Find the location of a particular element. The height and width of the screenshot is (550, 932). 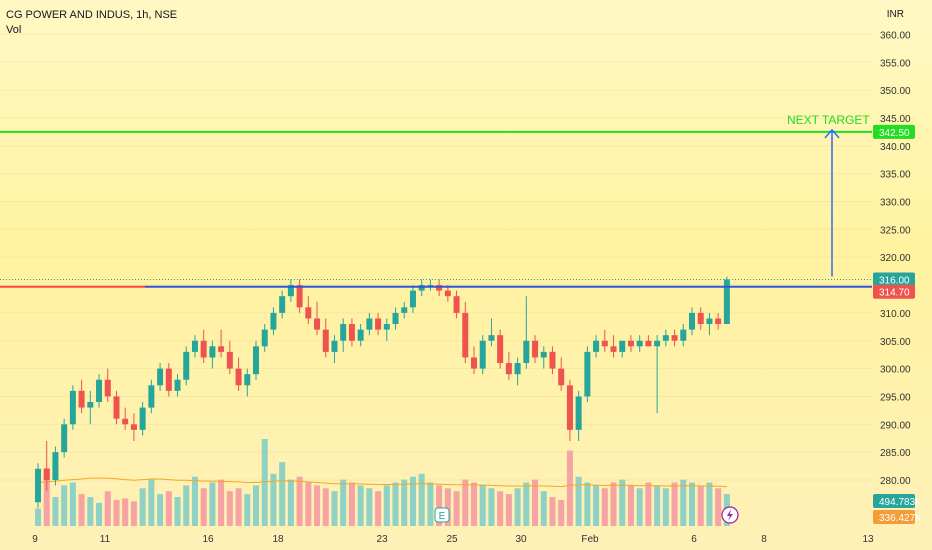

volume-badge-text: 494.783K is located at coordinates (900, 502).